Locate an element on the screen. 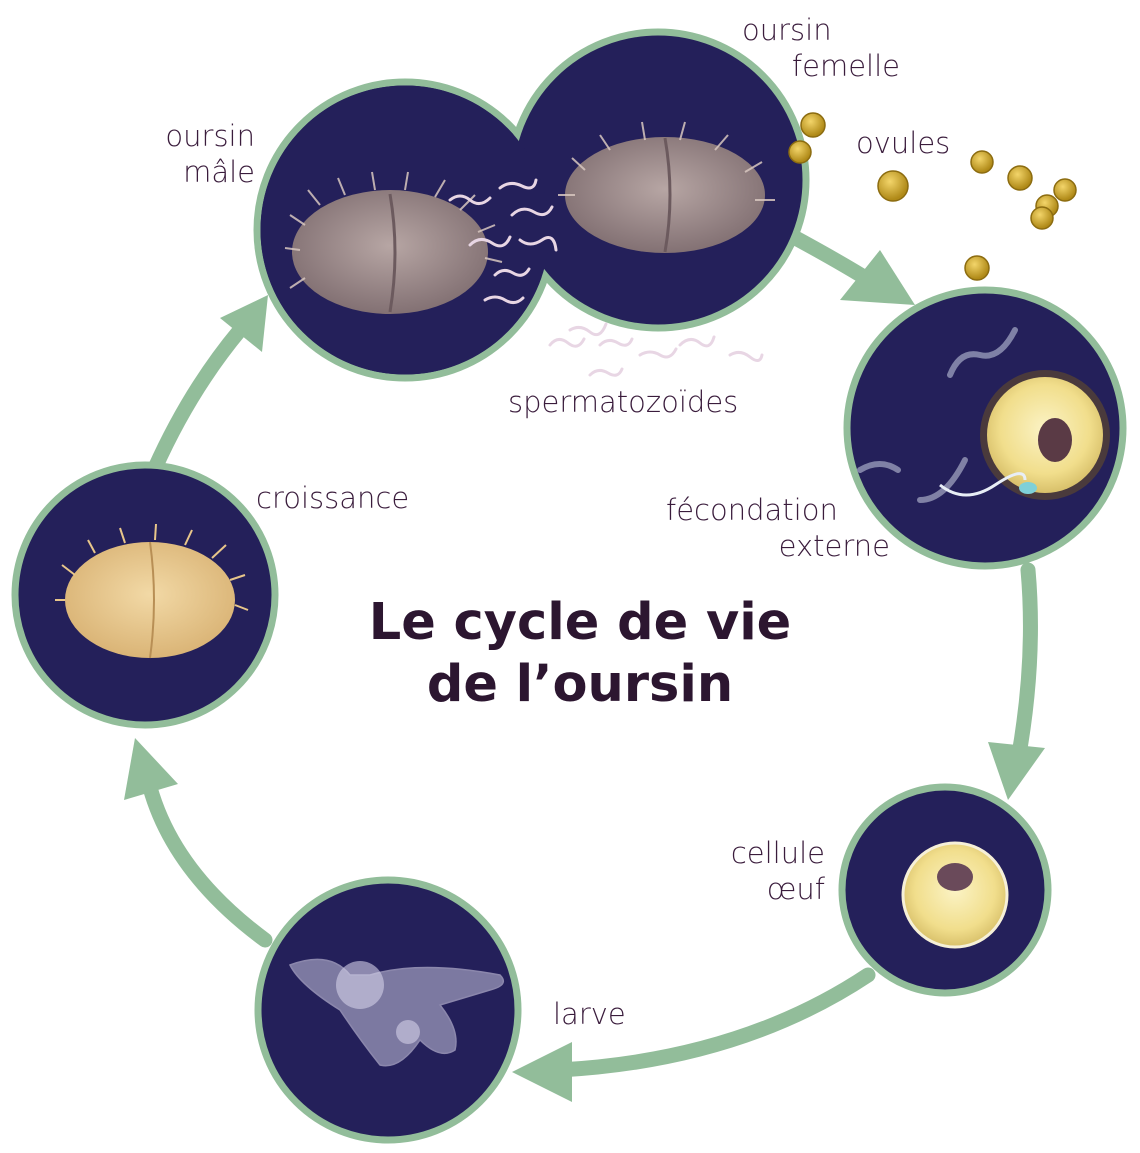 The width and height of the screenshot is (1140, 1153). growth-label: croissance is located at coordinates (333, 498).